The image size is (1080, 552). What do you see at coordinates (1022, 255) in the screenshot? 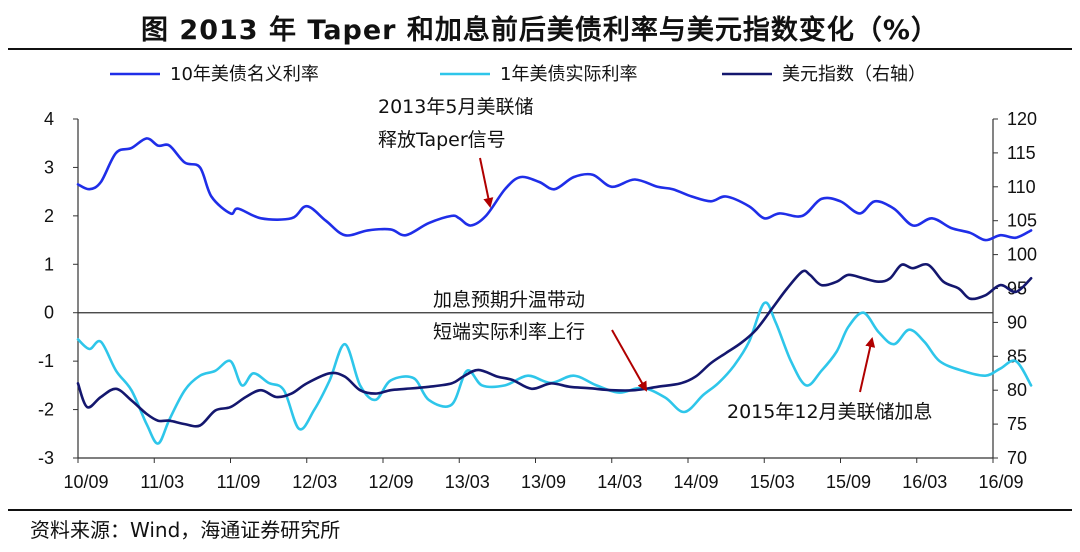
I see `right-tick-label: 100` at bounding box center [1022, 255].